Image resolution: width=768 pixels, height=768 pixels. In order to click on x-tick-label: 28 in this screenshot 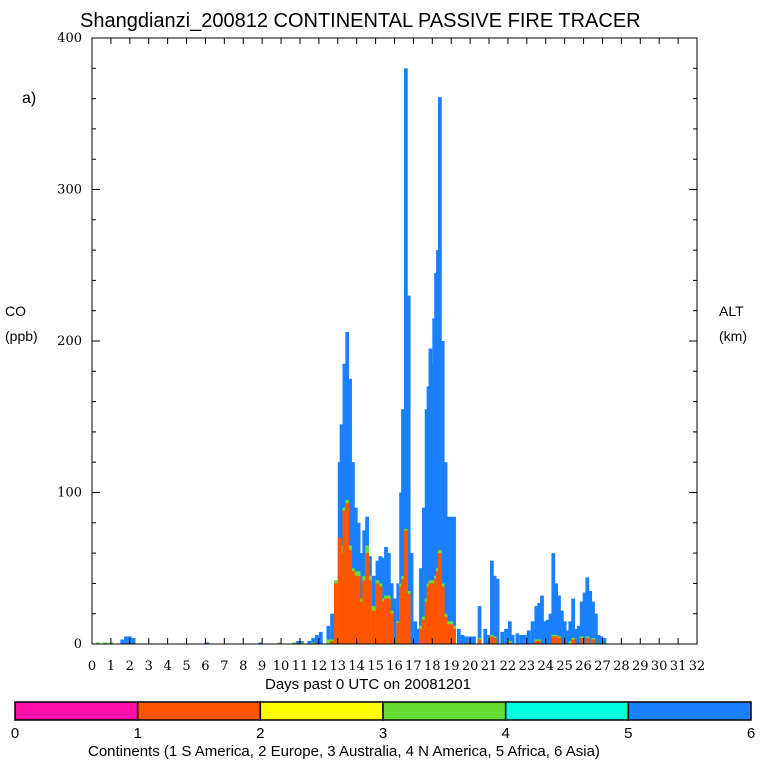, I will do `click(621, 666)`.